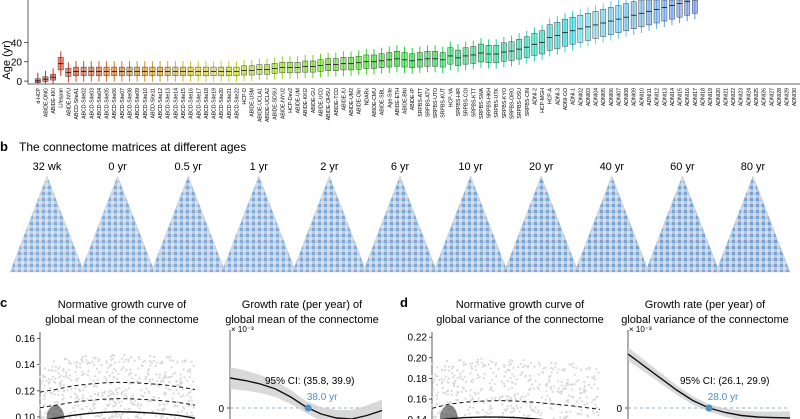  I want to click on panel-a-xtick-label: ADNI29, so click(788, 97).